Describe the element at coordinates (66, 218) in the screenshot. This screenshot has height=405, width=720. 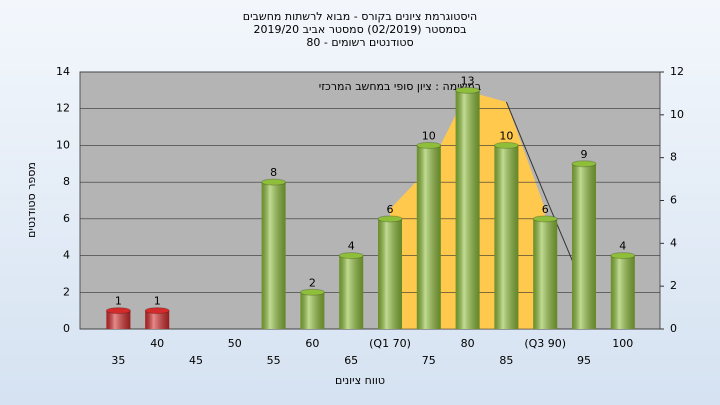
I see `y-tick-label: 6` at that location.